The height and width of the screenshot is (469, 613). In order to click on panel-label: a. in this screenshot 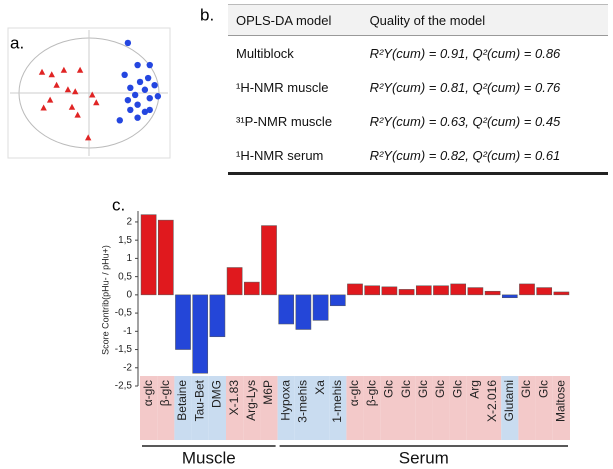, I will do `click(17, 42)`.